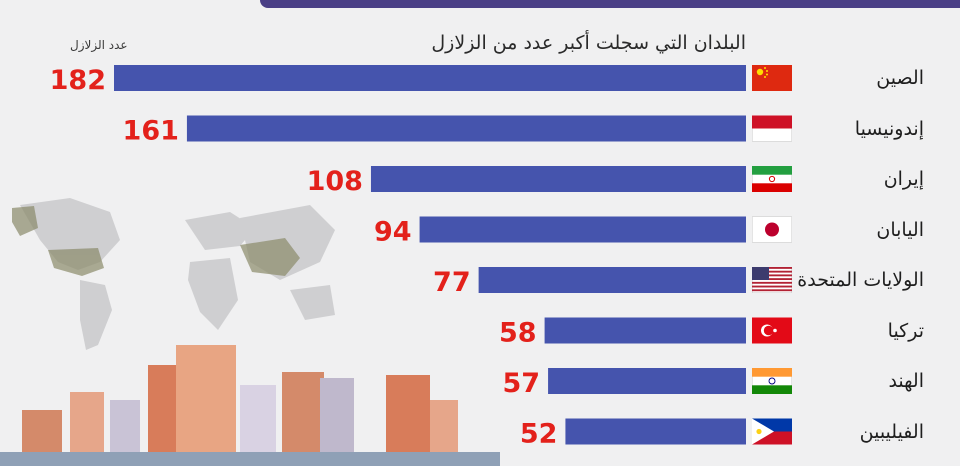  Describe the element at coordinates (772, 128) in the screenshot. I see `indonesia-flag-icon` at that location.